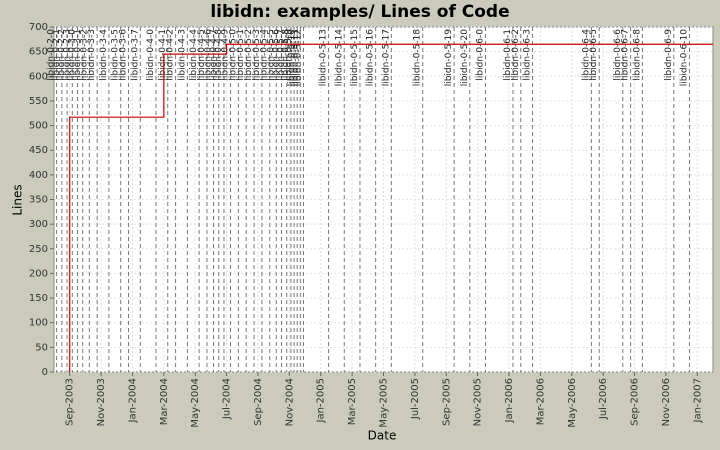 Image resolution: width=720 pixels, height=450 pixels. I want to click on x-tick-label: May-2006, so click(572, 403).